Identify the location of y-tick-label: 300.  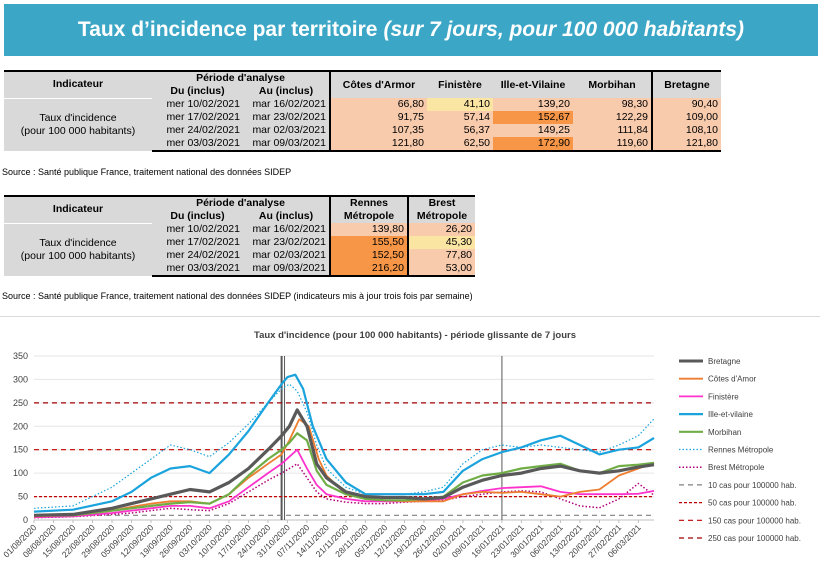
(20, 379).